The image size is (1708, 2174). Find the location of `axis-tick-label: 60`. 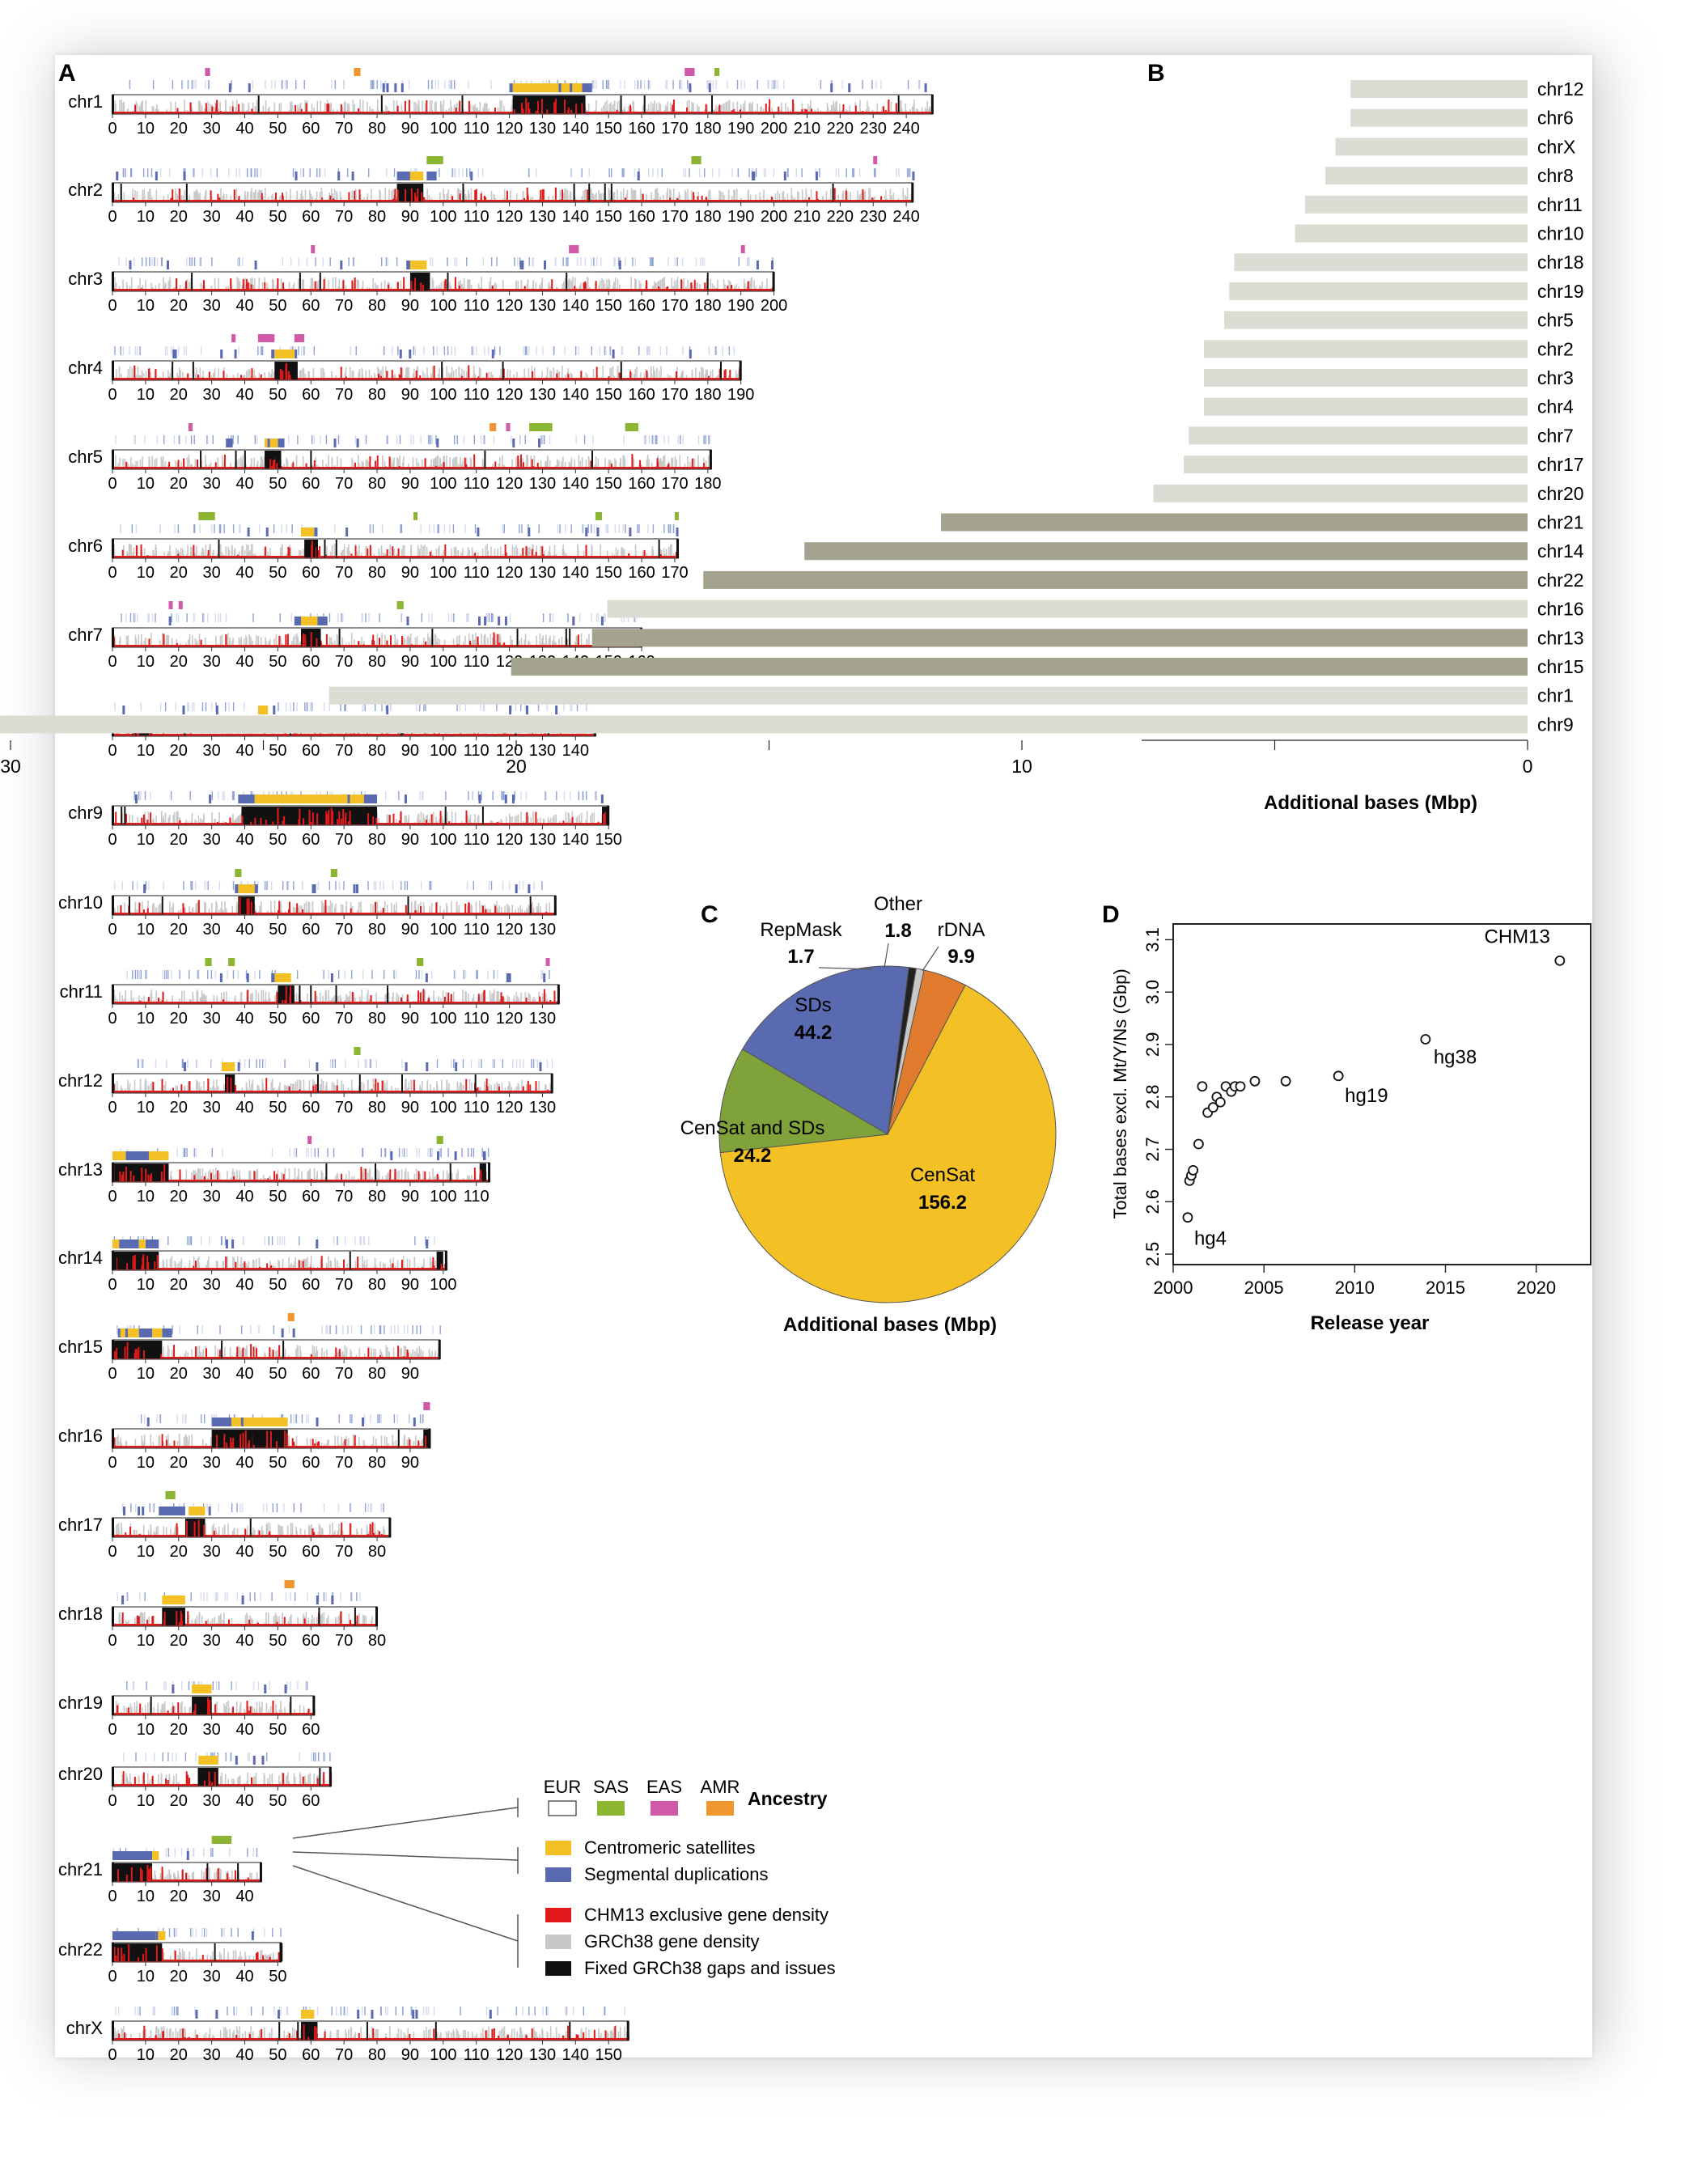

axis-tick-label: 60 is located at coordinates (311, 395).